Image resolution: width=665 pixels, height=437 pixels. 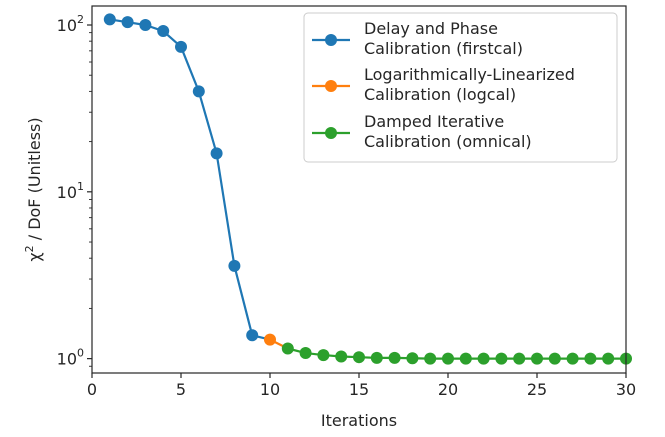 What do you see at coordinates (469, 74) in the screenshot?
I see `legend-label-line1: Logarithmically-Linearized` at bounding box center [469, 74].